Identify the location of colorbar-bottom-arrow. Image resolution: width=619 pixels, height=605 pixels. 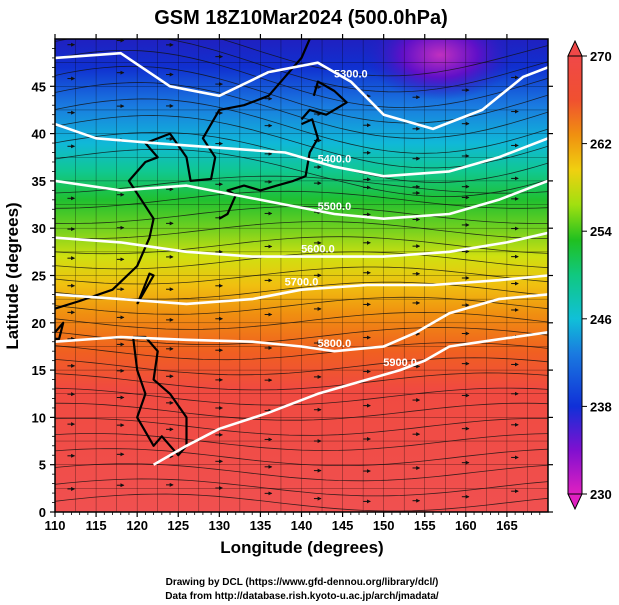
(575, 502).